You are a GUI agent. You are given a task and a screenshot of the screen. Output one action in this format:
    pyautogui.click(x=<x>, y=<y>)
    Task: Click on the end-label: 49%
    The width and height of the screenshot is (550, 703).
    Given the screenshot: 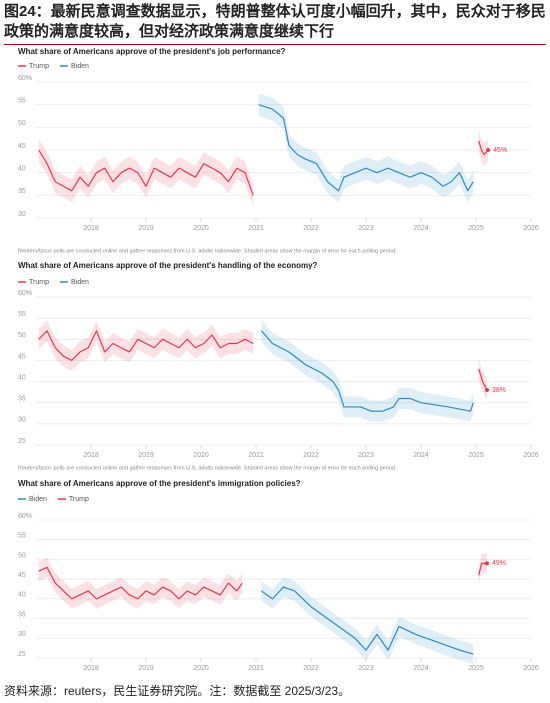 What is the action you would take?
    pyautogui.click(x=499, y=563)
    